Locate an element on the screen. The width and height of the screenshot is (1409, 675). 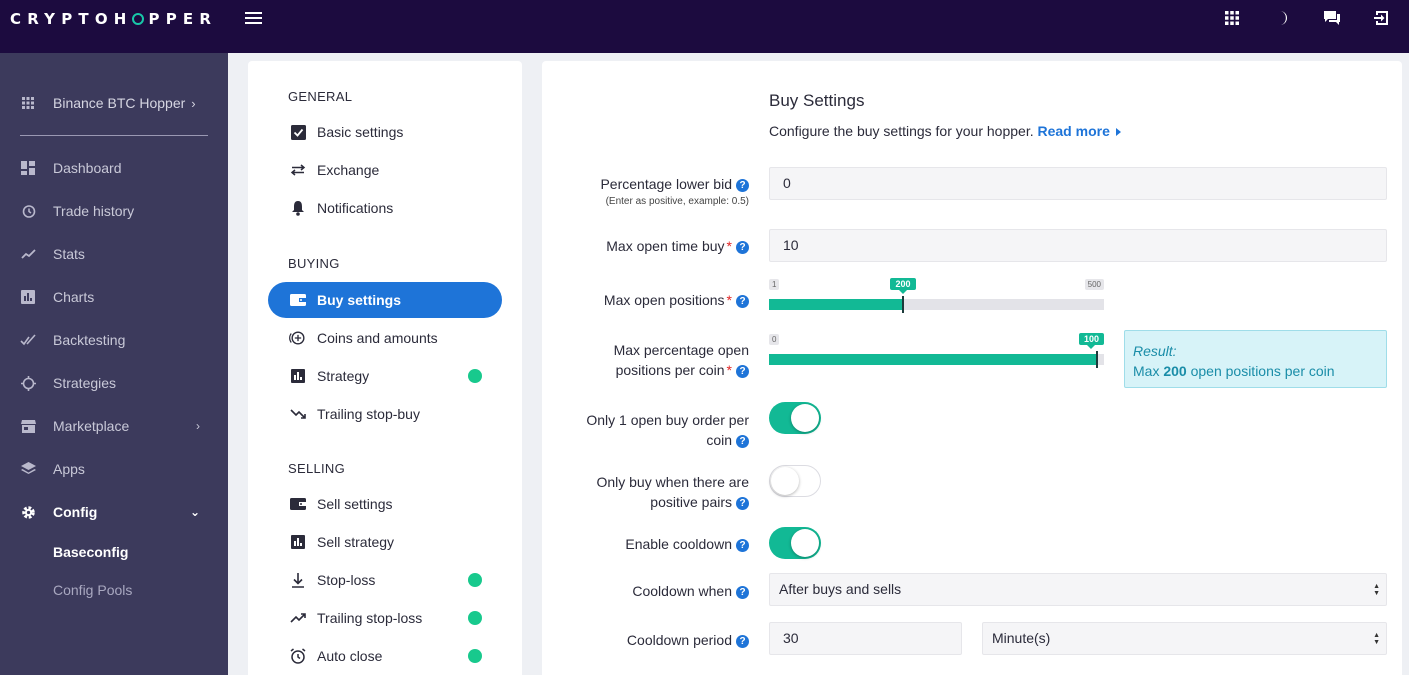
strategies-icon is located at coordinates (28, 383).